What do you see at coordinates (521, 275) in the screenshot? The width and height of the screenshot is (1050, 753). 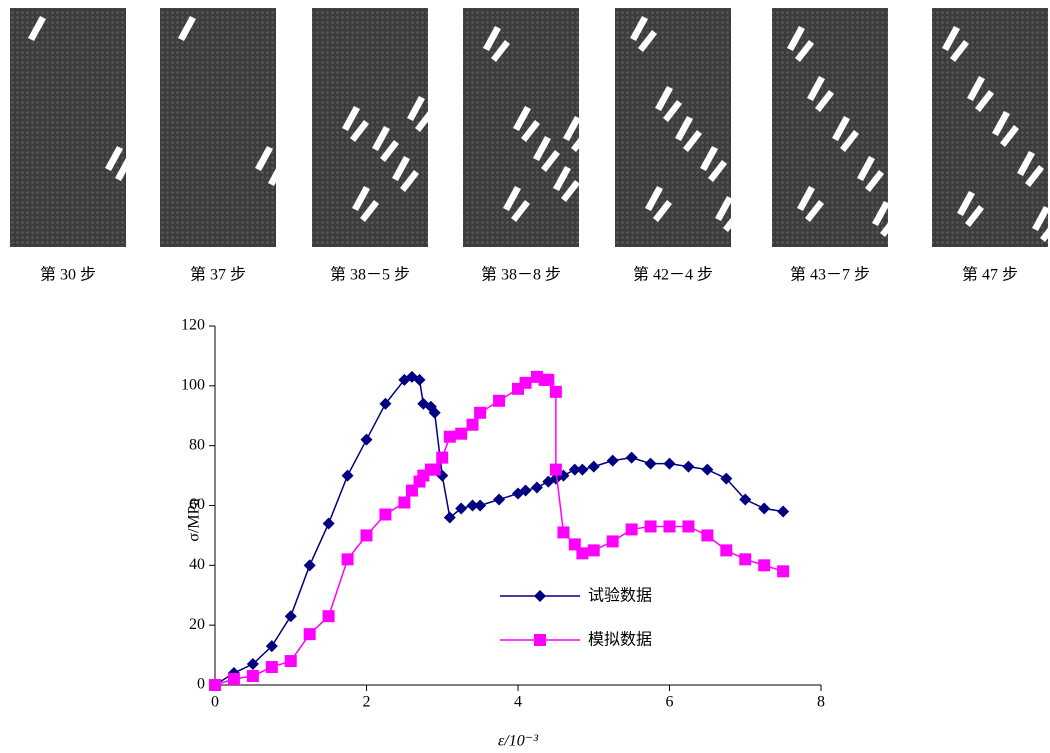 I see `panel-label: 第 38－8 步` at bounding box center [521, 275].